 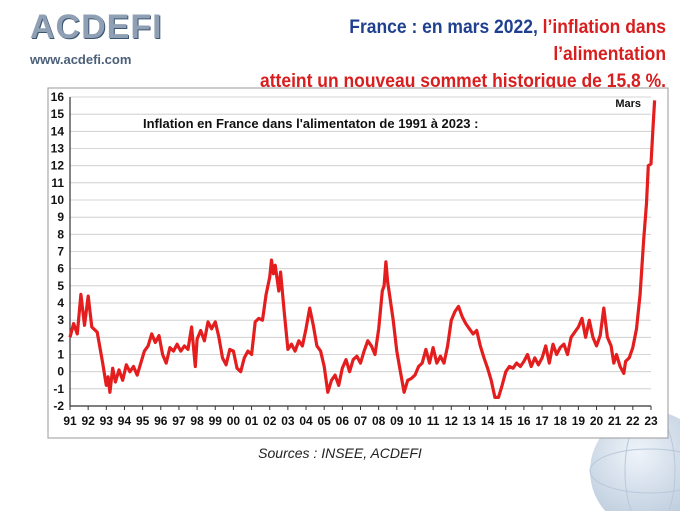 I want to click on y-tick-label: 11, so click(x=57, y=183).